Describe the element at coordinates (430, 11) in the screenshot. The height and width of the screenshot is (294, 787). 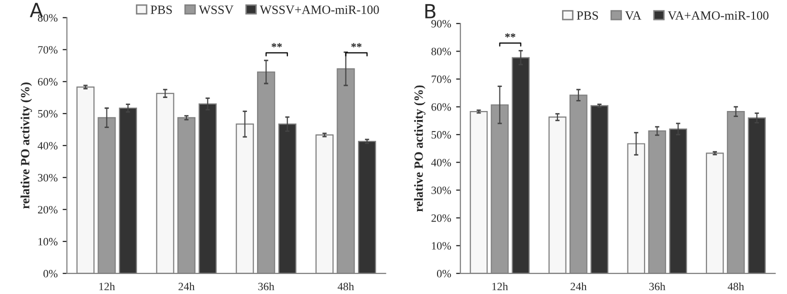
I see `text: B` at that location.